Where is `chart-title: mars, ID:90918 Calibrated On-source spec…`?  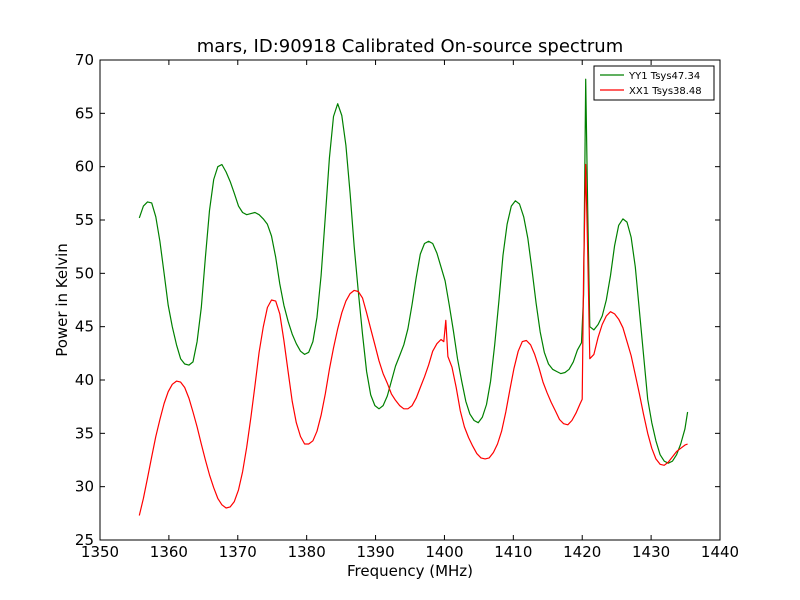 chart-title: mars, ID:90918 Calibrated On-source spec… is located at coordinates (410, 46).